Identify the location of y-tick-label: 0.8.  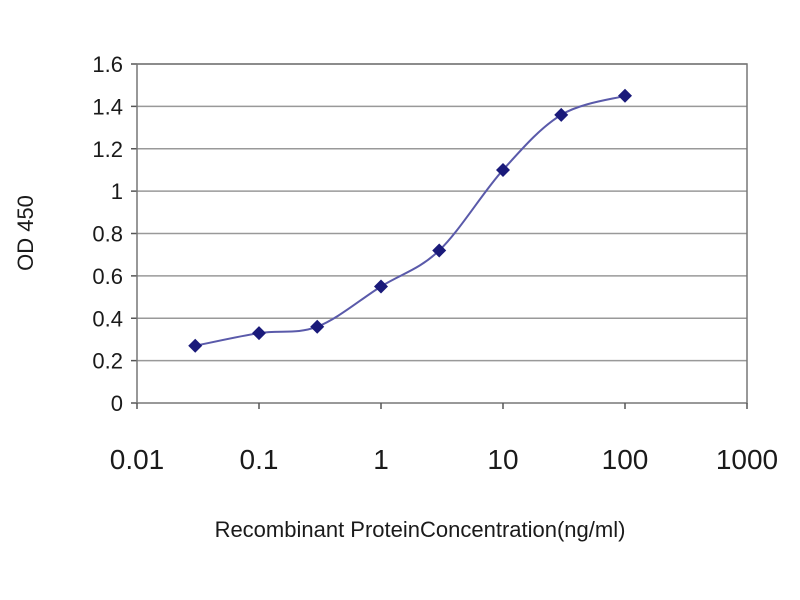
(107, 234).